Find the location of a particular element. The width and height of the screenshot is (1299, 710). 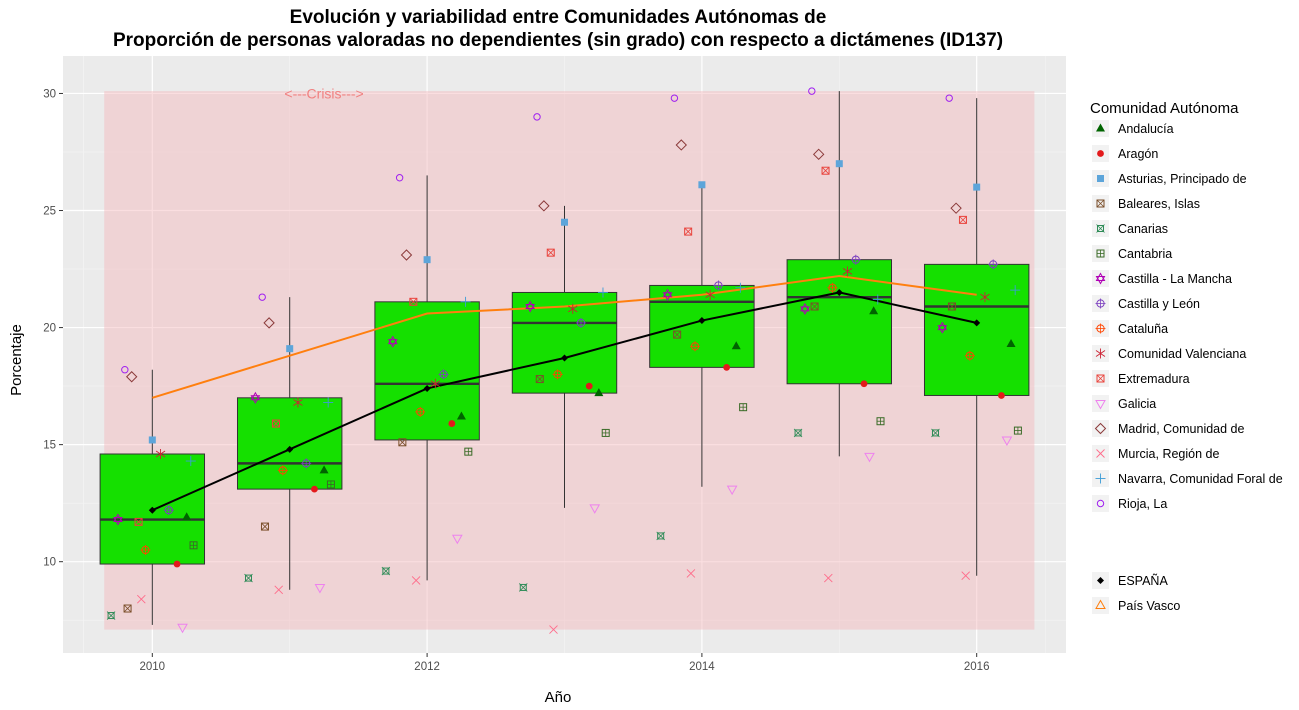

legend-item: Cataluña is located at coordinates (1130, 328).